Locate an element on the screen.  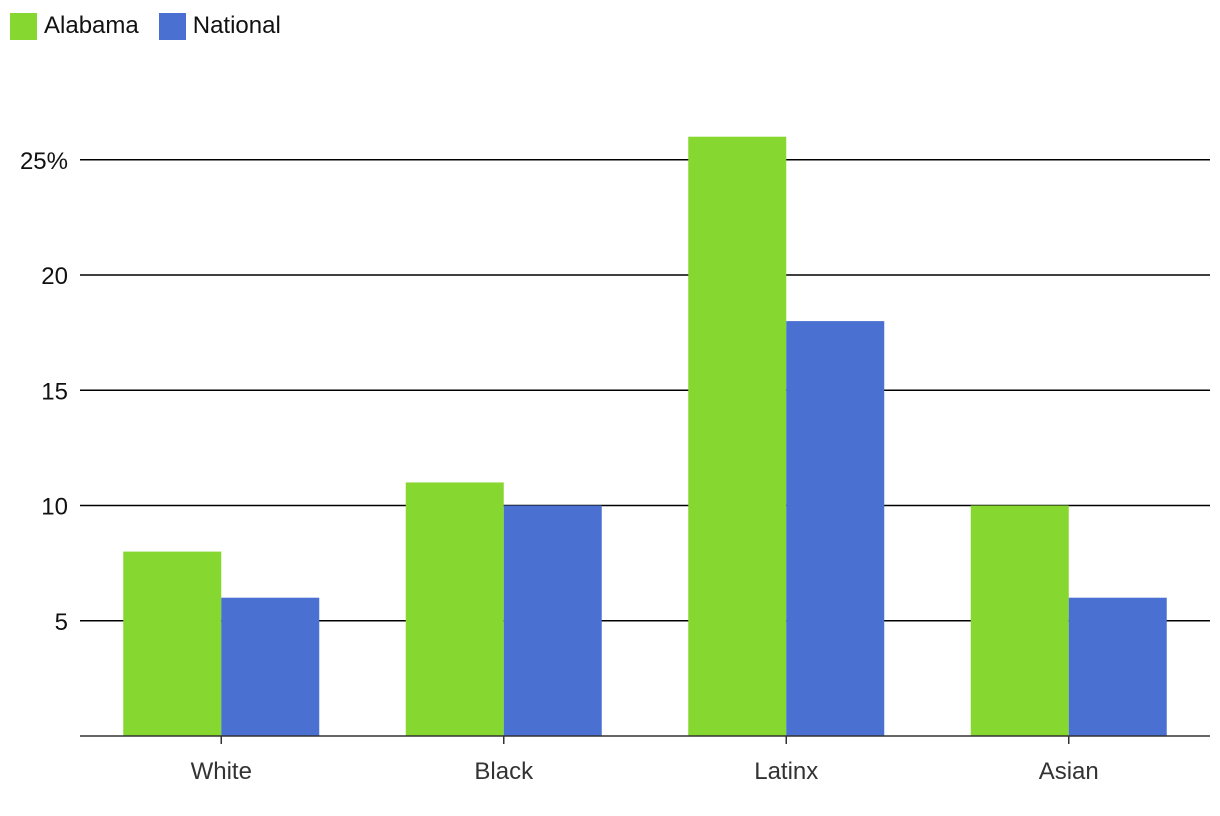
legend-swatch-alabama is located at coordinates (23, 26).